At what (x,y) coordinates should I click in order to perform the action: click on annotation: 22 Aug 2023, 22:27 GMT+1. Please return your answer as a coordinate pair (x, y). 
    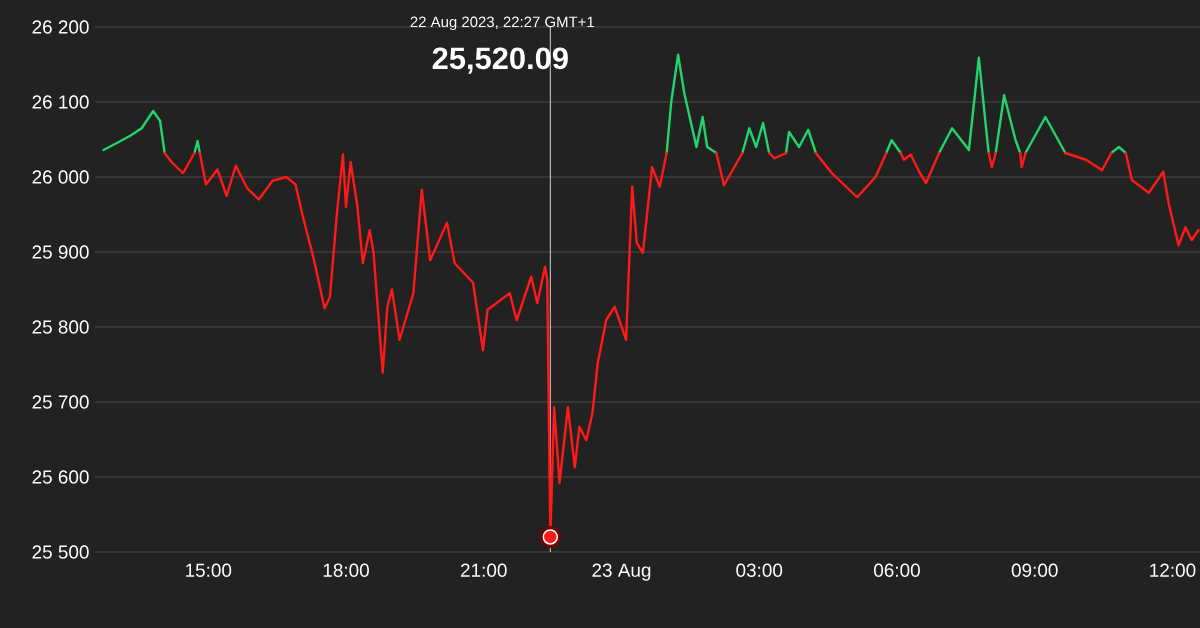
    Looking at the image, I should click on (502, 23).